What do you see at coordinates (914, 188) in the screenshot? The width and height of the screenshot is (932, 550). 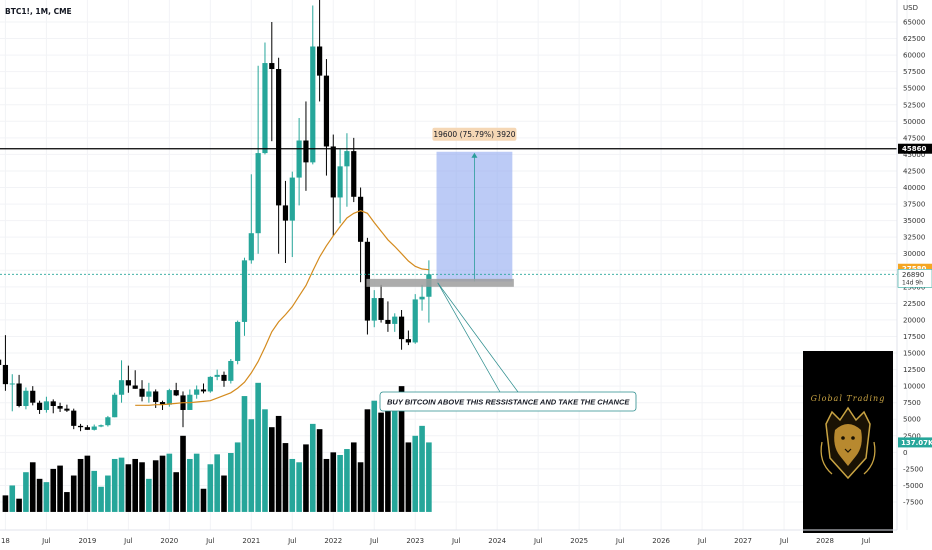 I see `price-axis-label: 40000` at bounding box center [914, 188].